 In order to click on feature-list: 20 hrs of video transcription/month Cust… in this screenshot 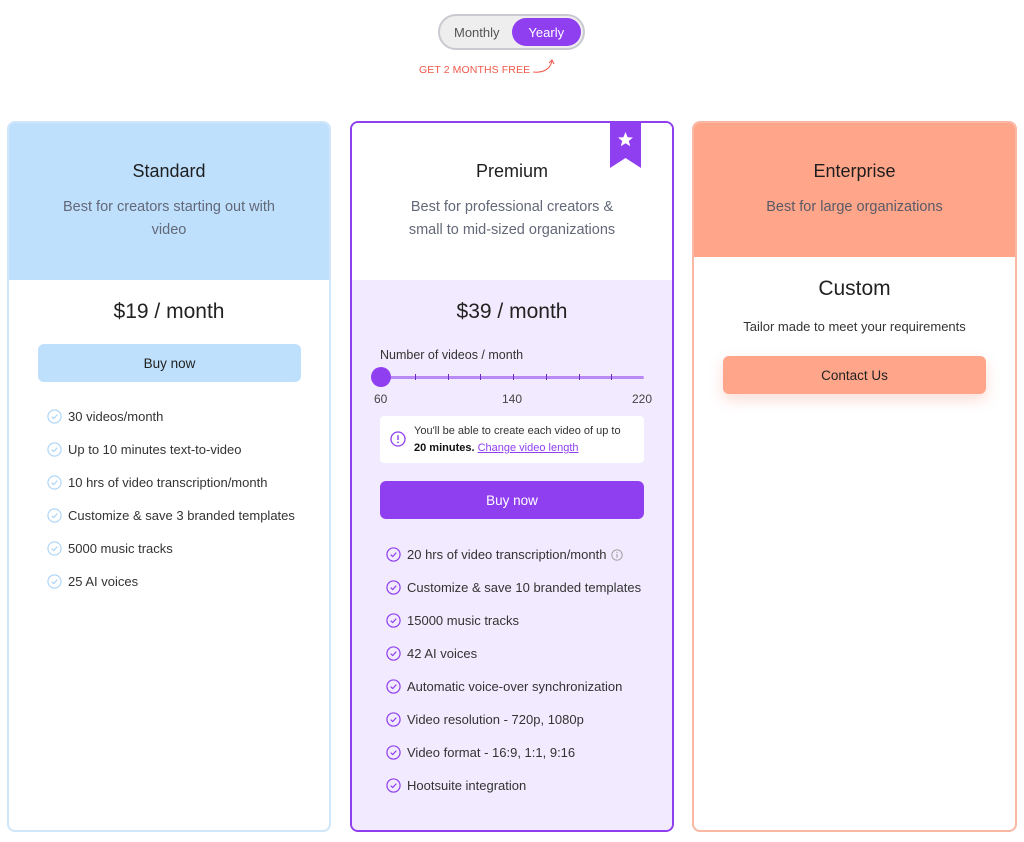, I will do `click(513, 670)`.